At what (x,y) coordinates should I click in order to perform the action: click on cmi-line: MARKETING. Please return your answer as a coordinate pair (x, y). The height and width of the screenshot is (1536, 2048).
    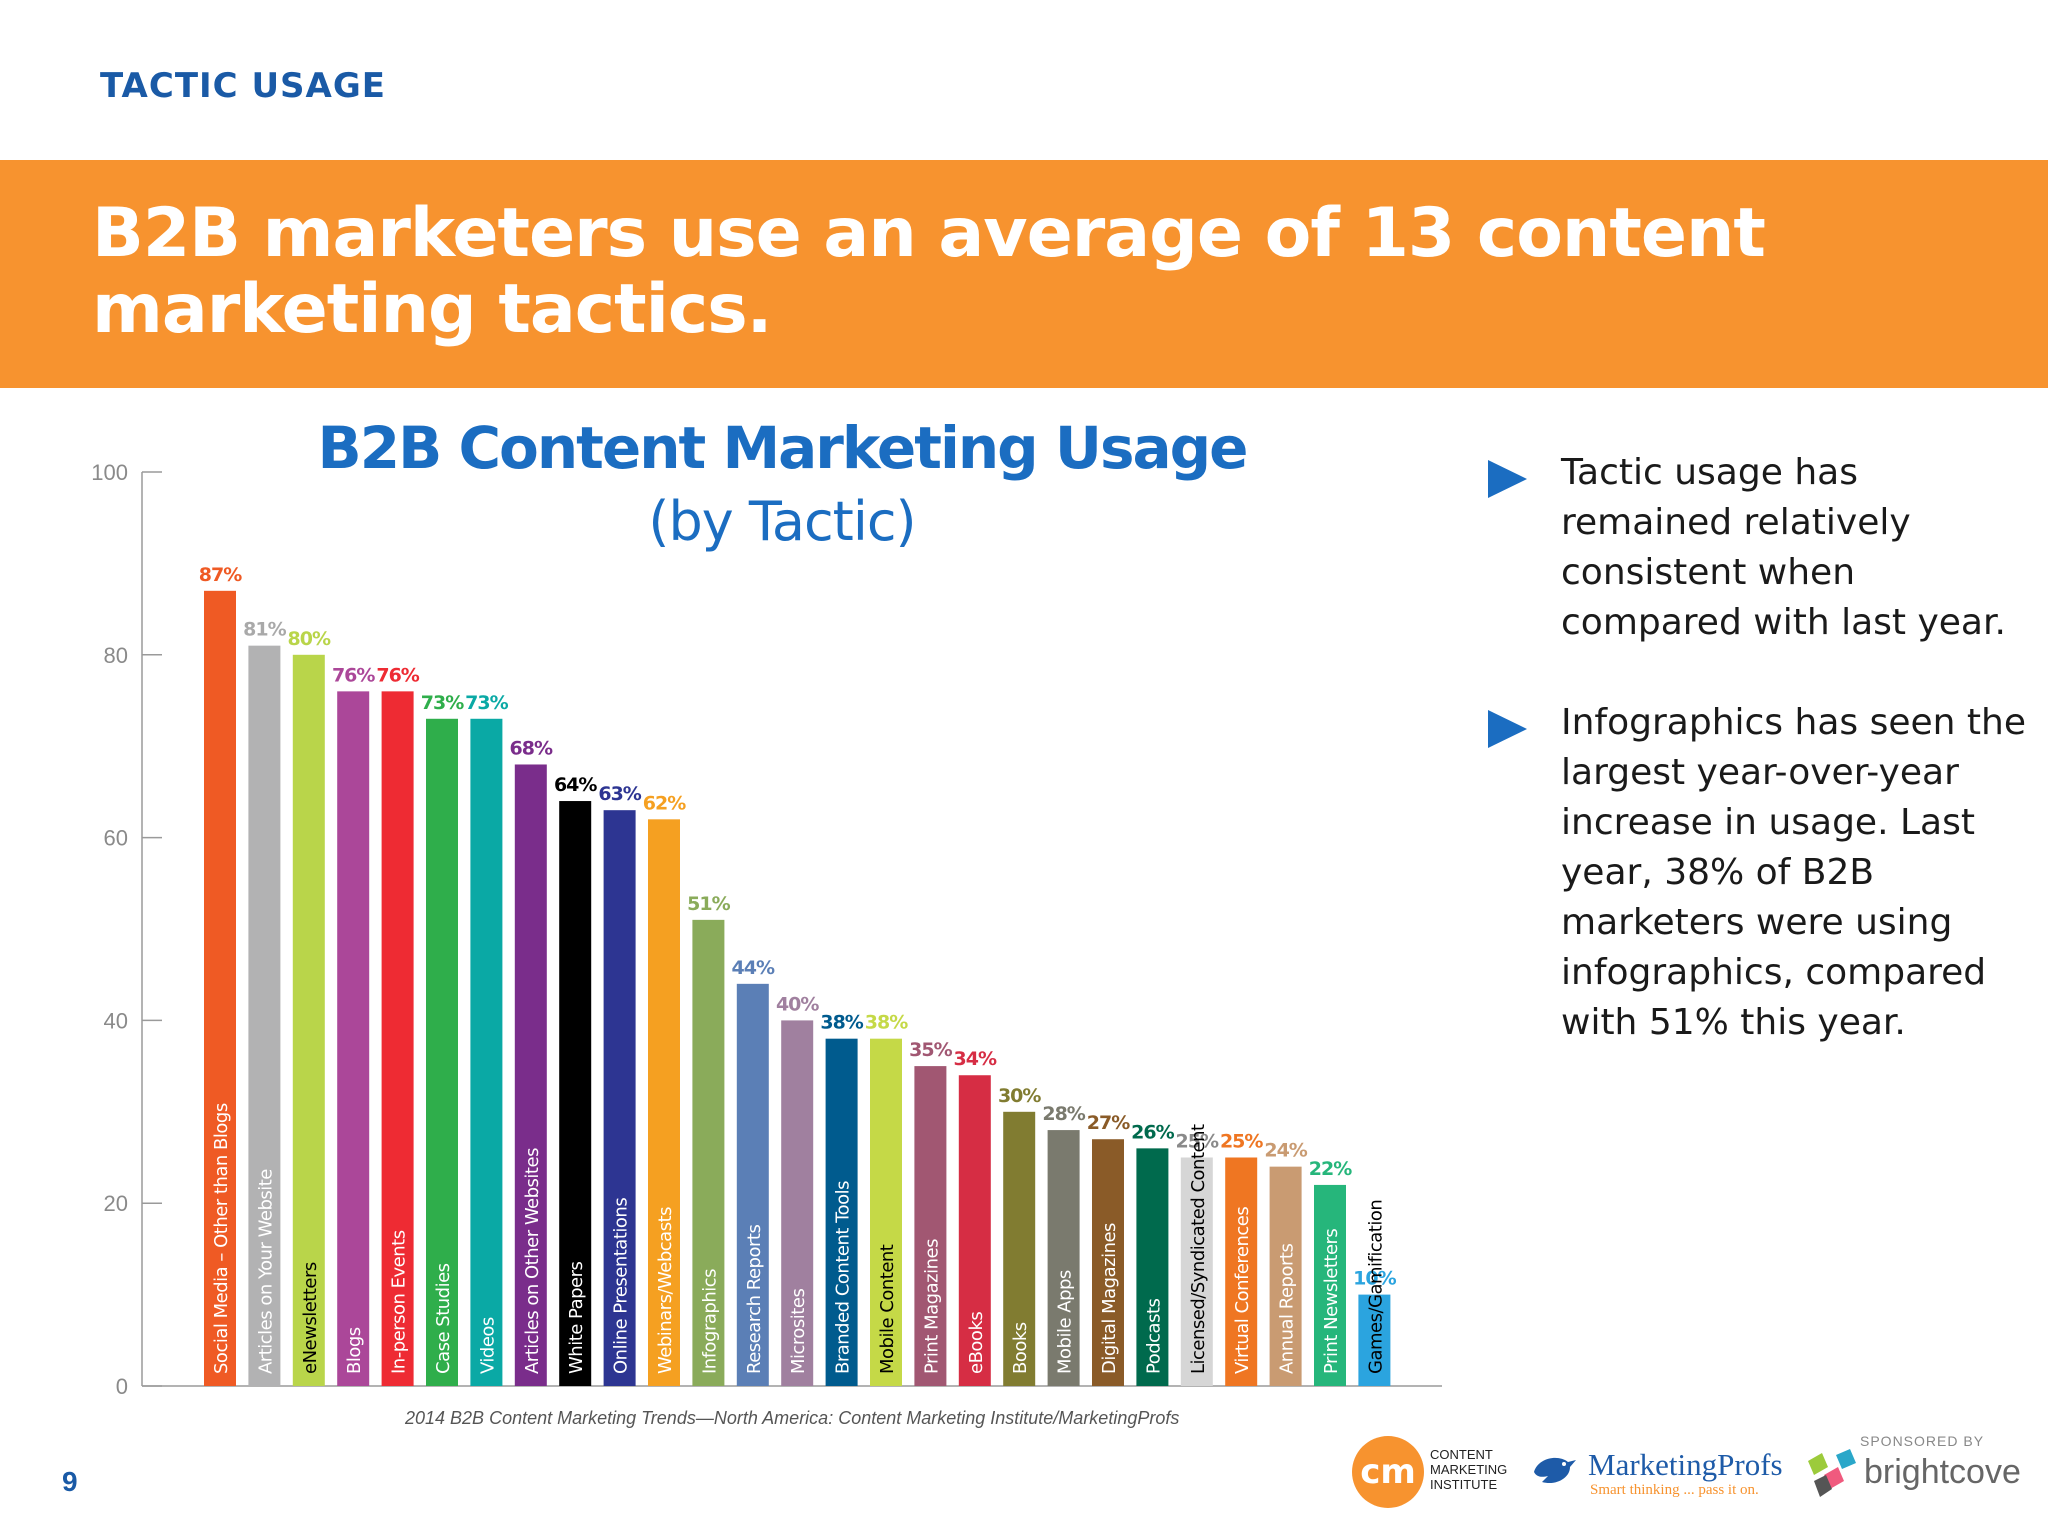
    Looking at the image, I should click on (1469, 1469).